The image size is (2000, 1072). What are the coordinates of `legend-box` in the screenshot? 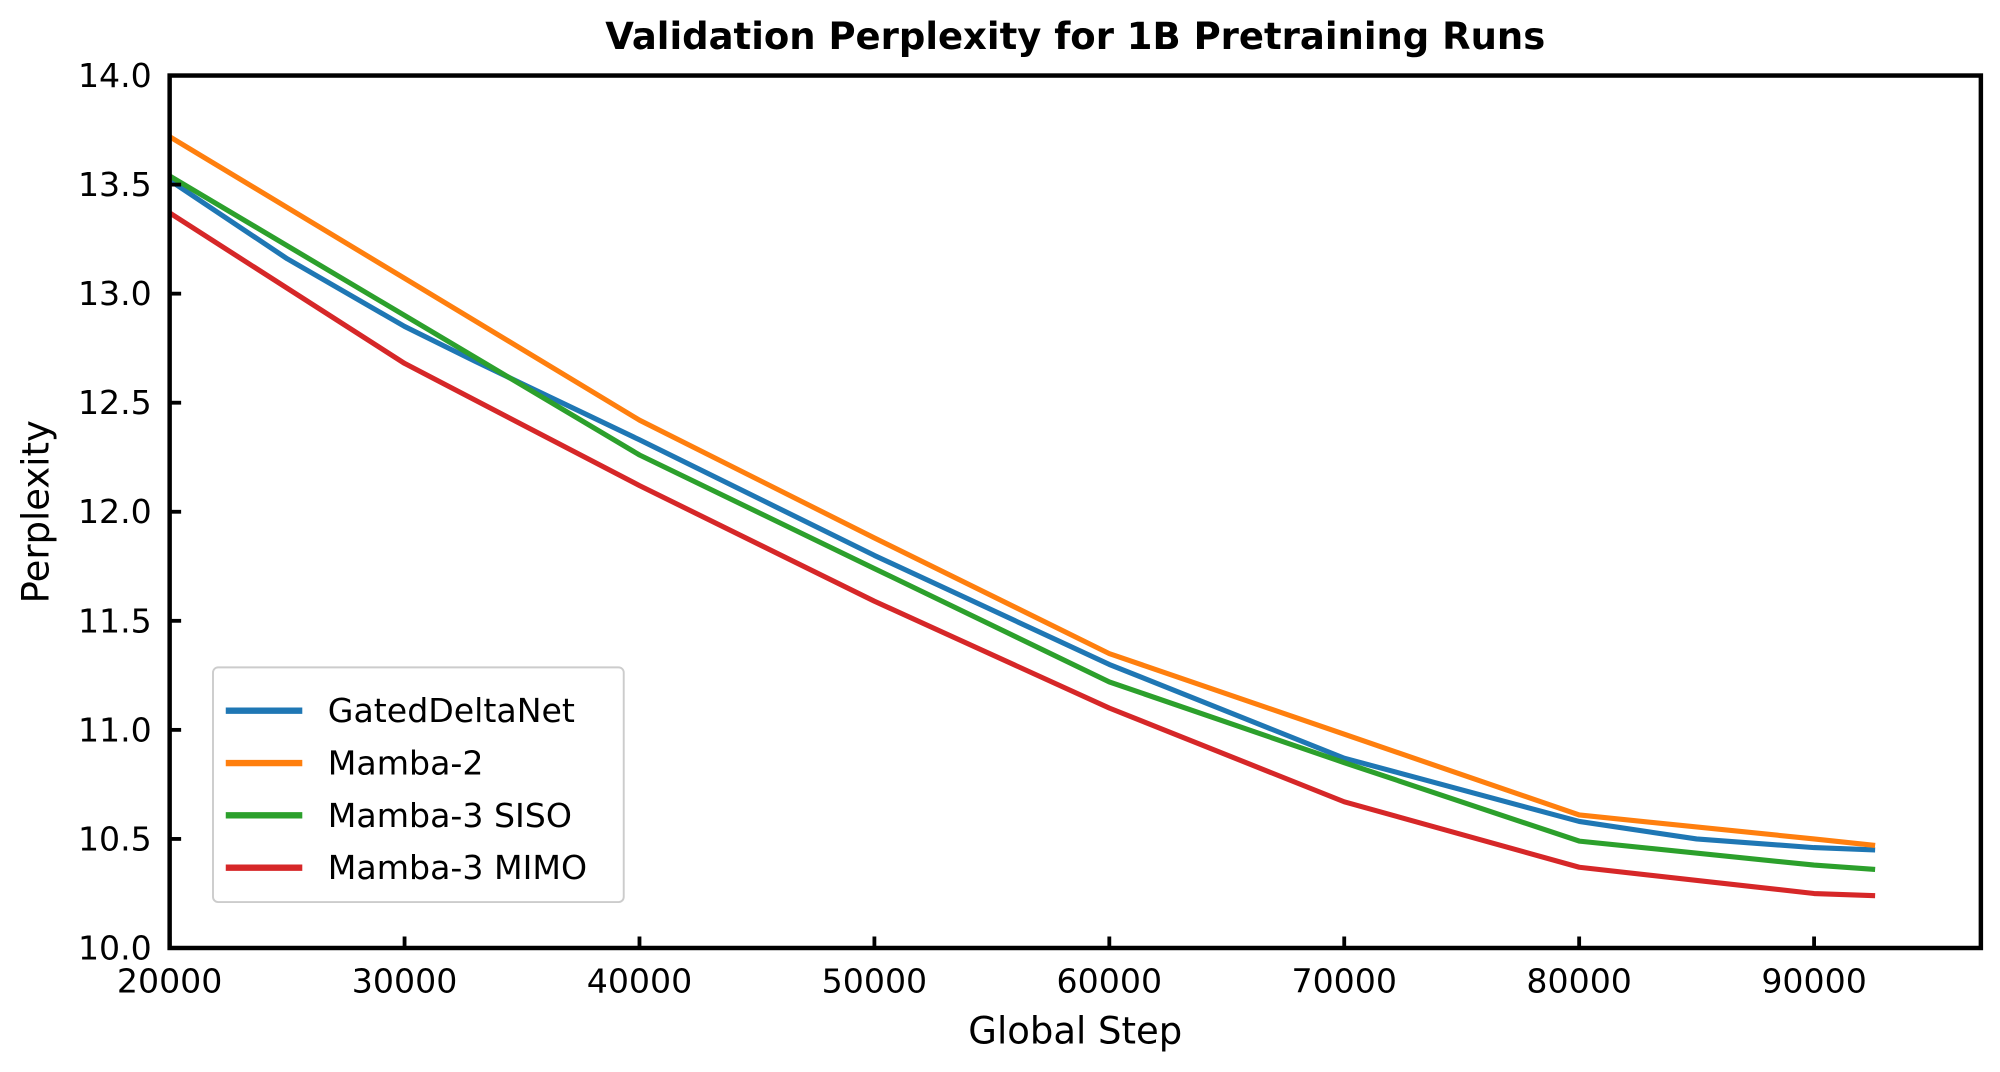 It's located at (418, 785).